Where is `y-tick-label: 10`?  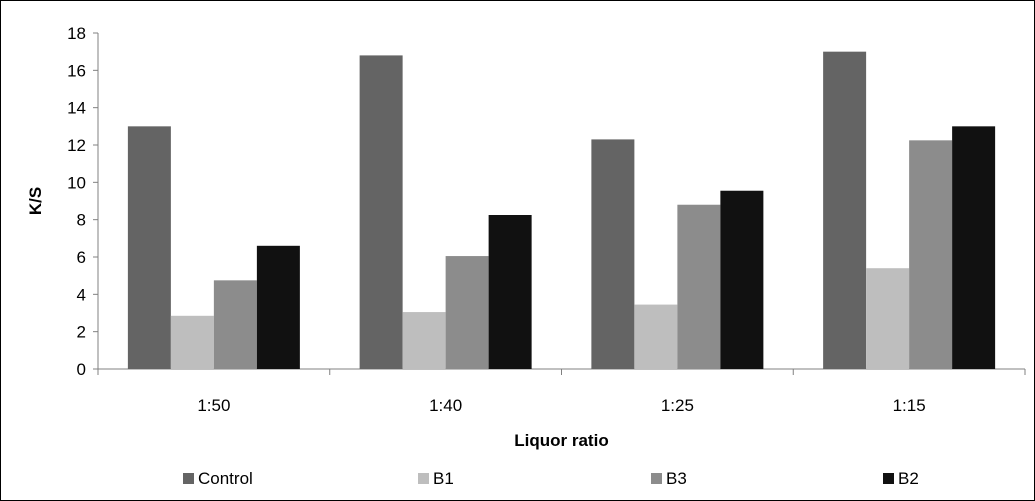
y-tick-label: 10 is located at coordinates (76, 182).